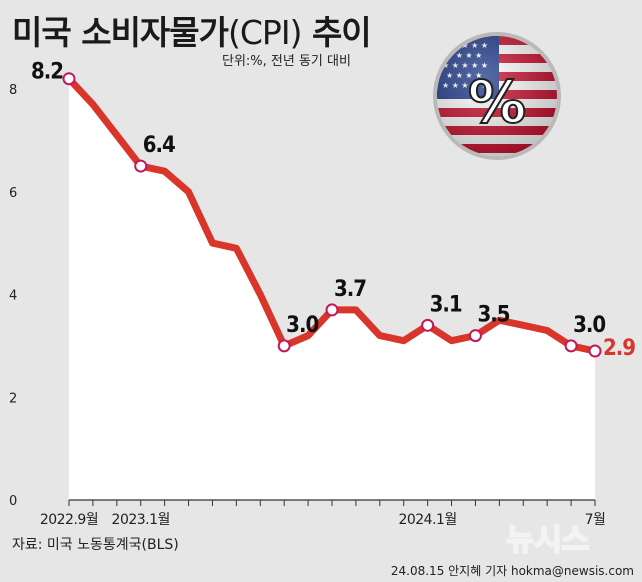  I want to click on y-tick-label: 6, so click(13, 193).